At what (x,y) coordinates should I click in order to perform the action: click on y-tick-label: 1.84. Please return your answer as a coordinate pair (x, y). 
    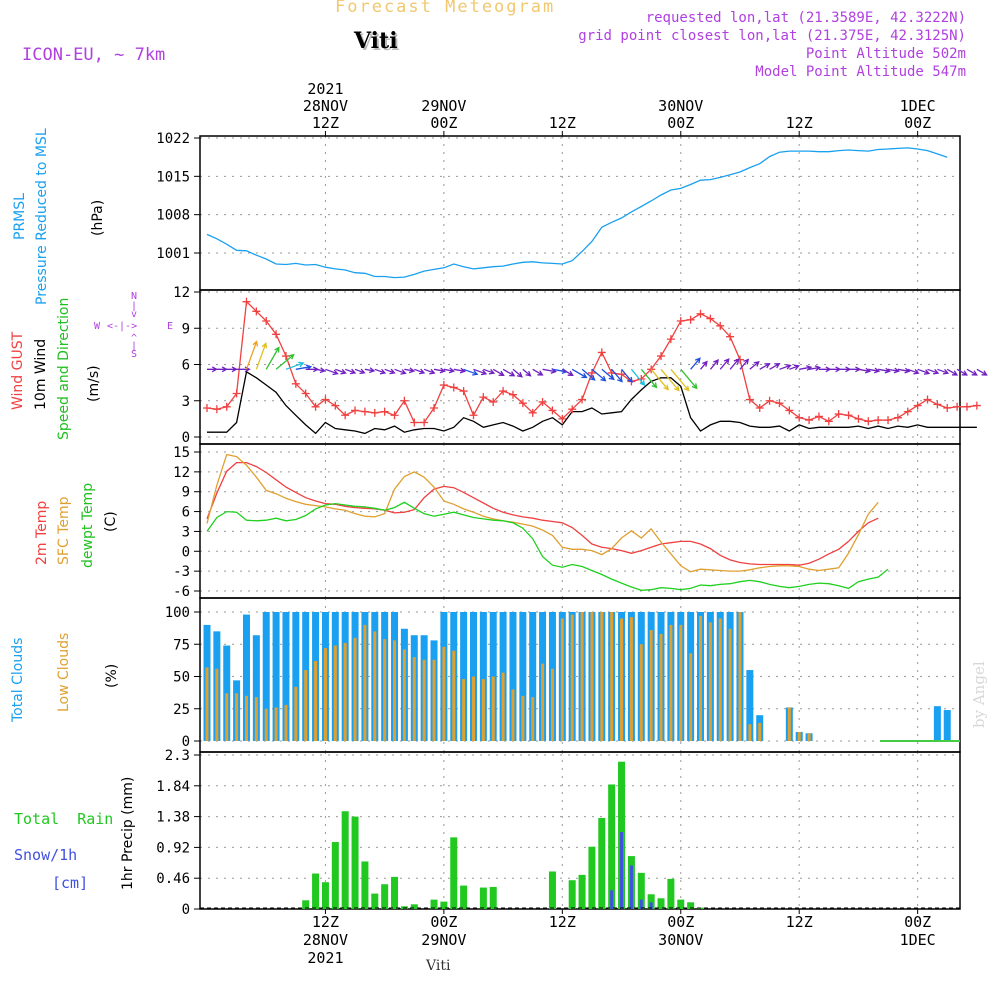
    Looking at the image, I should click on (173, 787).